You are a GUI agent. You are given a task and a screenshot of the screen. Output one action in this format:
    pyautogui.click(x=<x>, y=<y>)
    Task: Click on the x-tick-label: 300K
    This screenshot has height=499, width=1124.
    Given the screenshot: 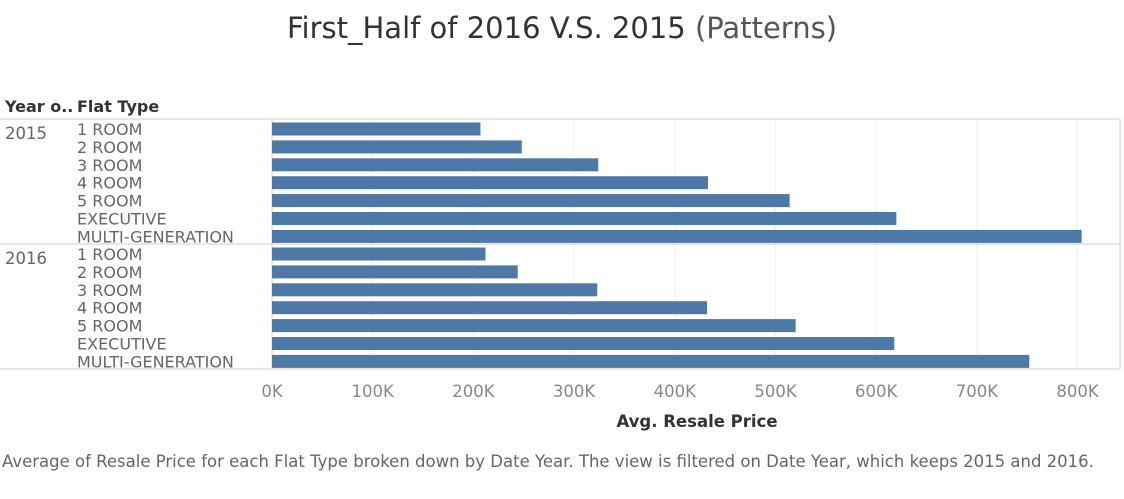 What is the action you would take?
    pyautogui.click(x=574, y=391)
    